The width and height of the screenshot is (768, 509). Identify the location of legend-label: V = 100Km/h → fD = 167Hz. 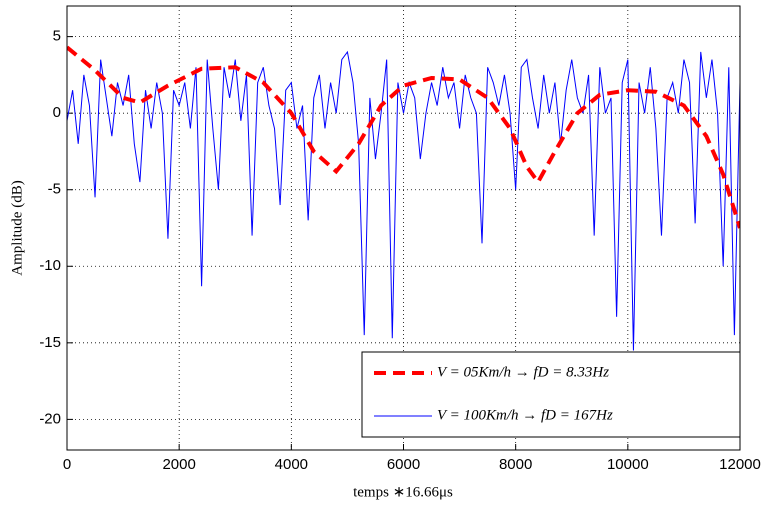
(525, 415).